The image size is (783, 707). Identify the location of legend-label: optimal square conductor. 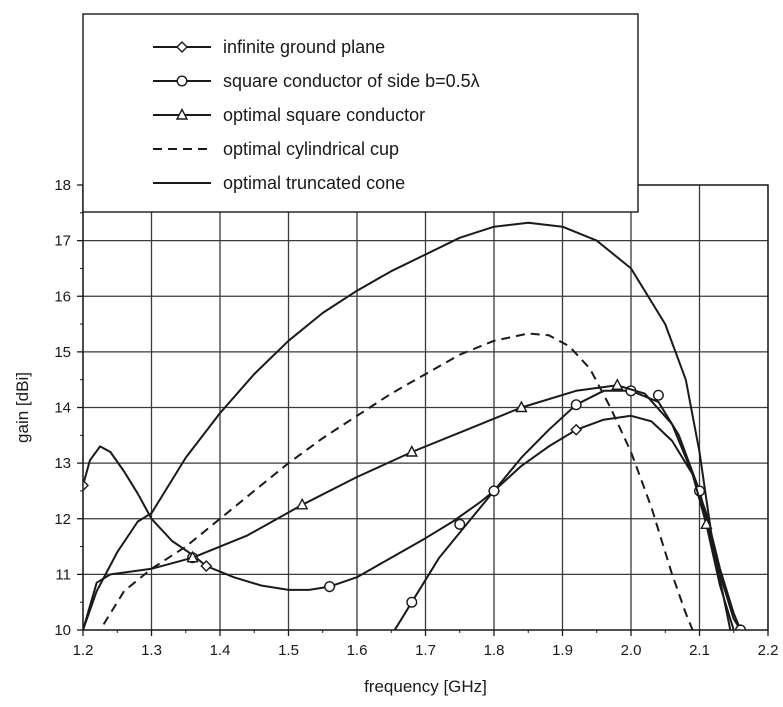
(324, 115).